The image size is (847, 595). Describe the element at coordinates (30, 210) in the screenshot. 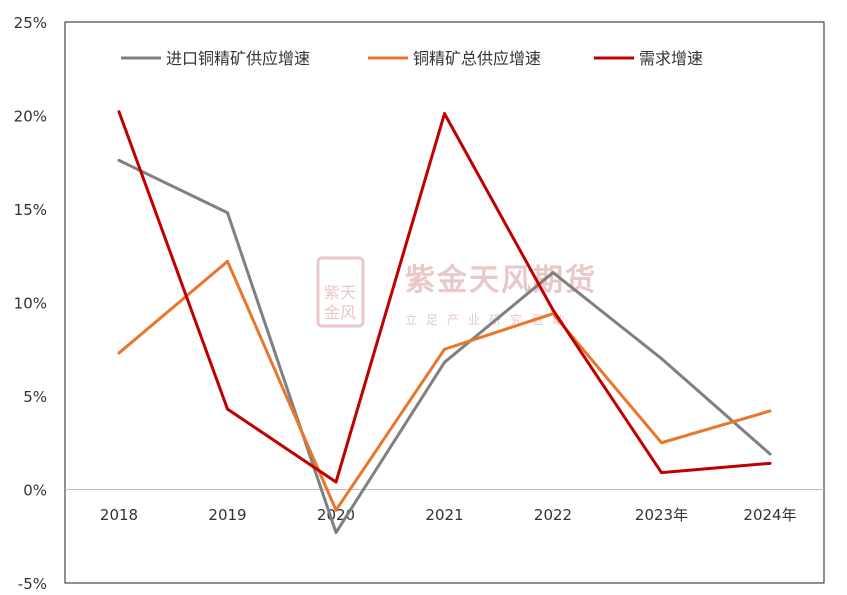

I see `y-tick-label: 15%` at that location.